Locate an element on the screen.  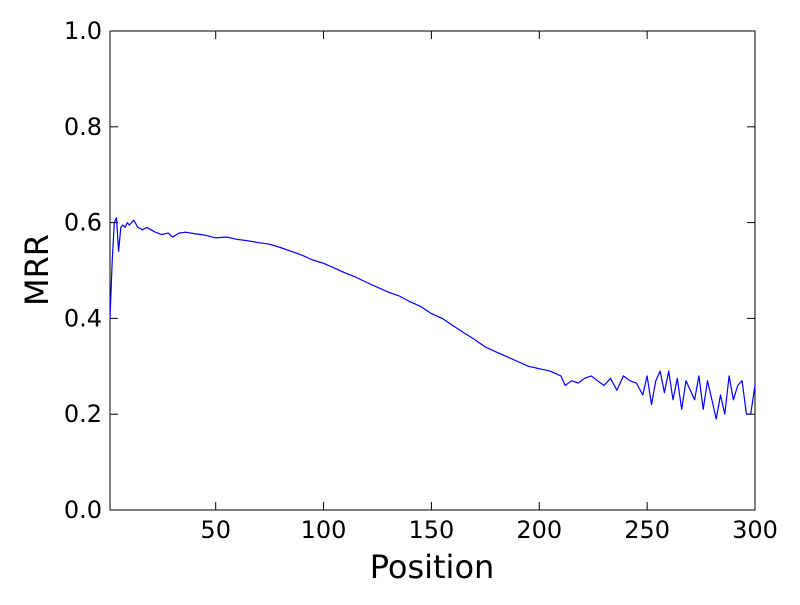
x-tick-label: 200 is located at coordinates (539, 530).